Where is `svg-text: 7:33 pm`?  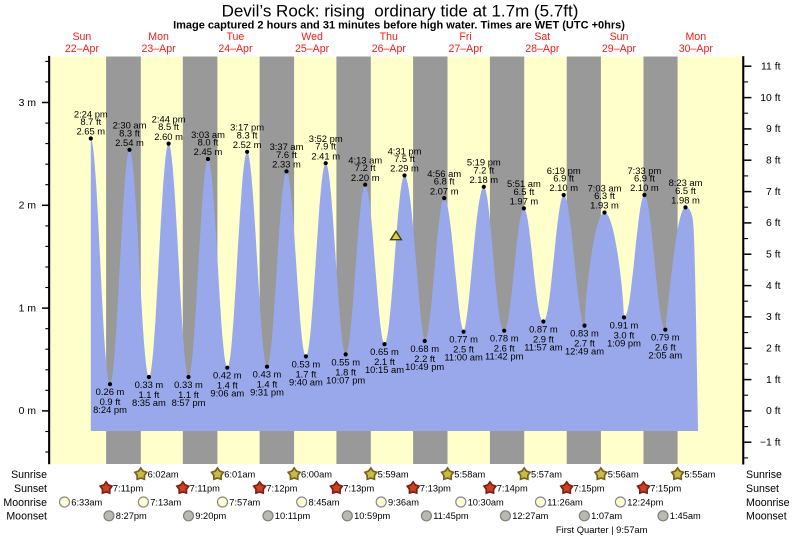 svg-text: 7:33 pm is located at coordinates (644, 170).